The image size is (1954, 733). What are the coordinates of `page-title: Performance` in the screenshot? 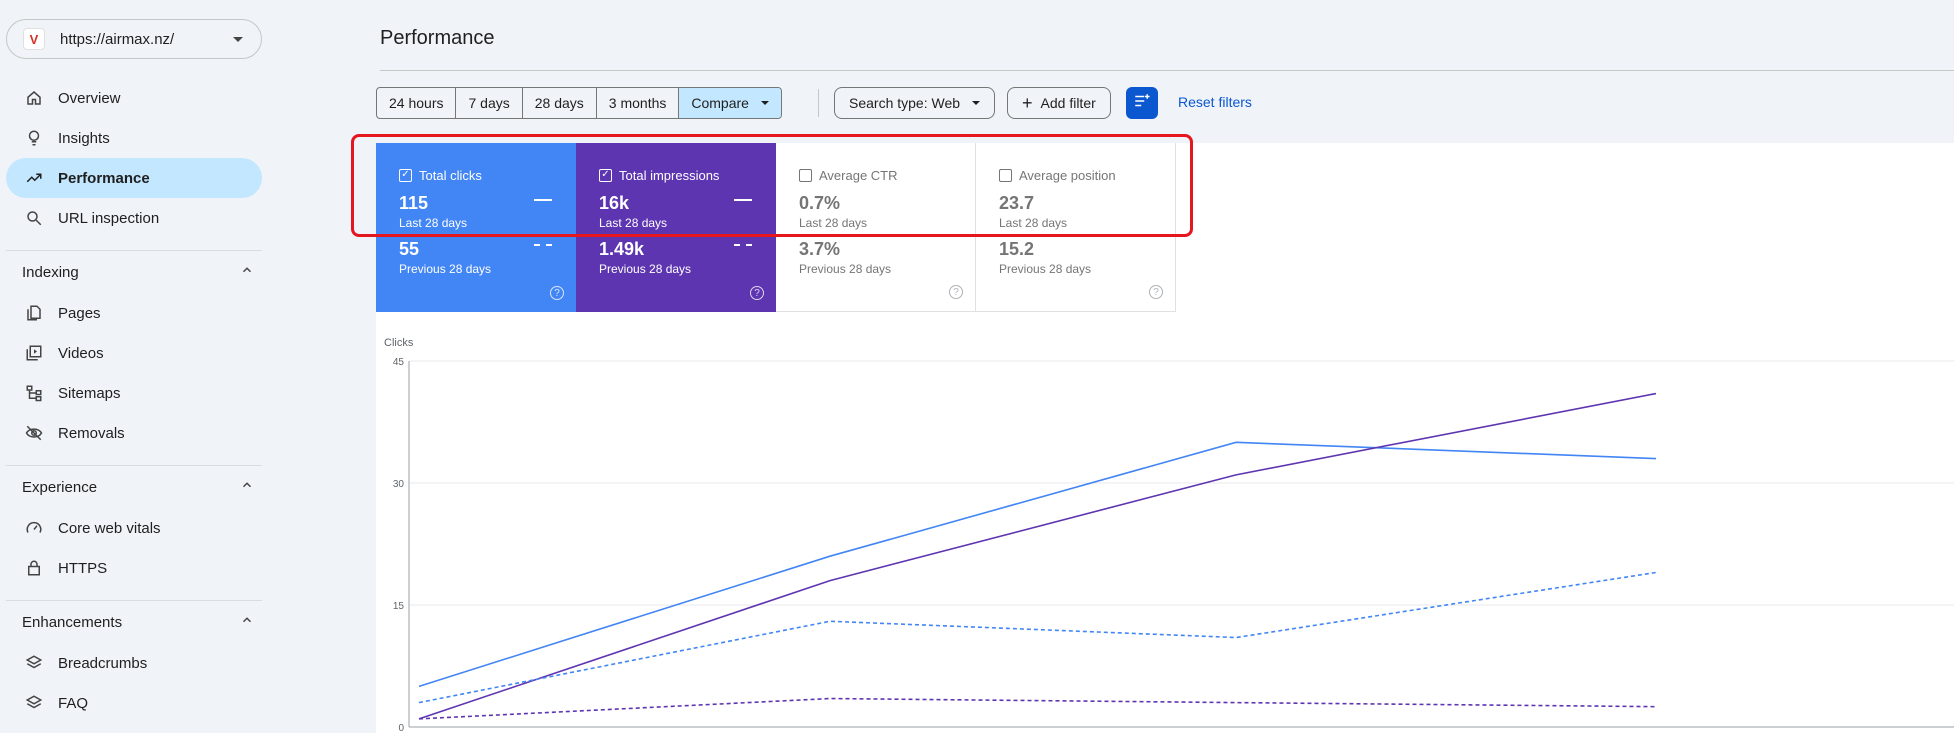 It's located at (437, 38).